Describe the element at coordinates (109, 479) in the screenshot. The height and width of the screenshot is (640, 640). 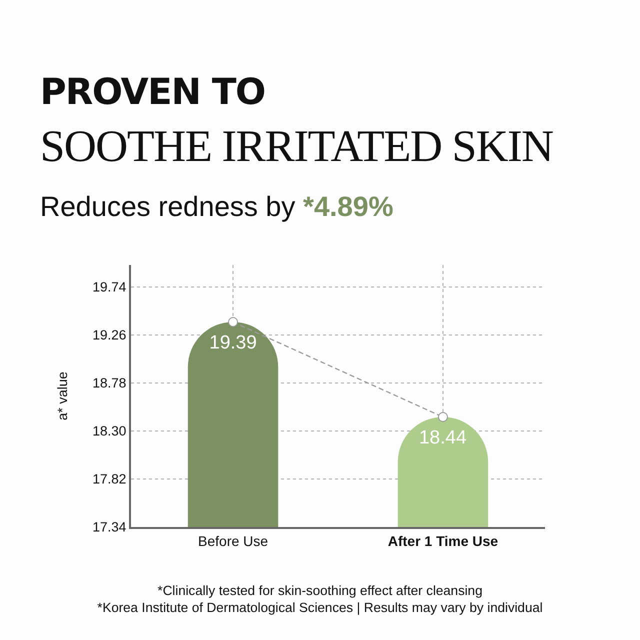
I see `y-tick-label: 17.82` at that location.